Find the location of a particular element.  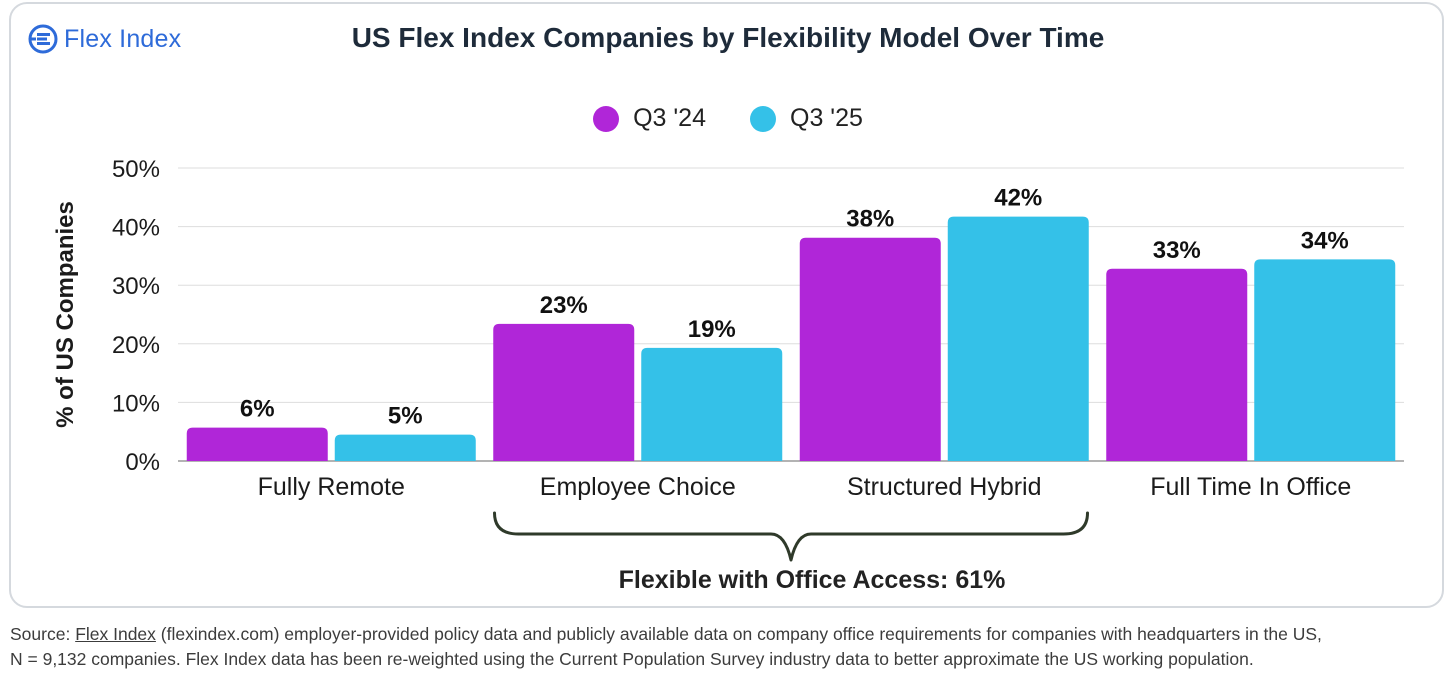

data-label: 5% is located at coordinates (405, 416).